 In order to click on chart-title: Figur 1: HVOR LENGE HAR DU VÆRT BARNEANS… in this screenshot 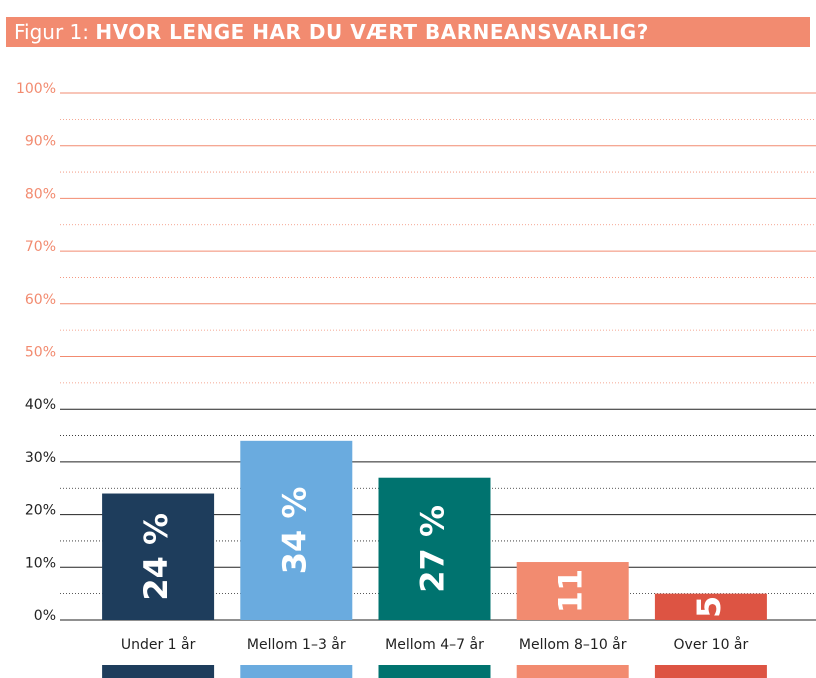, I will do `click(331, 32)`.